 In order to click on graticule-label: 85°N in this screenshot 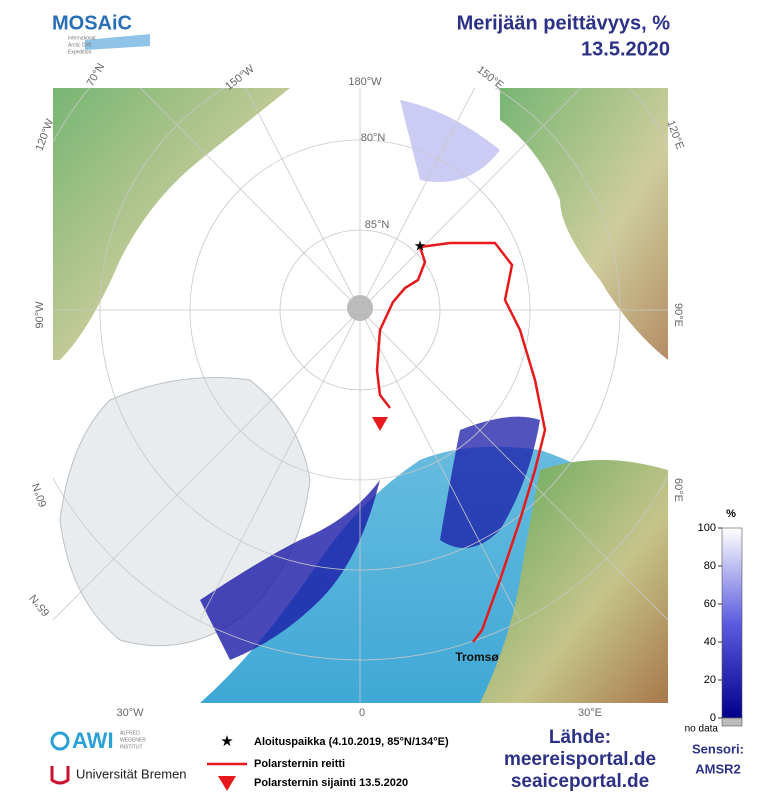, I will do `click(377, 225)`.